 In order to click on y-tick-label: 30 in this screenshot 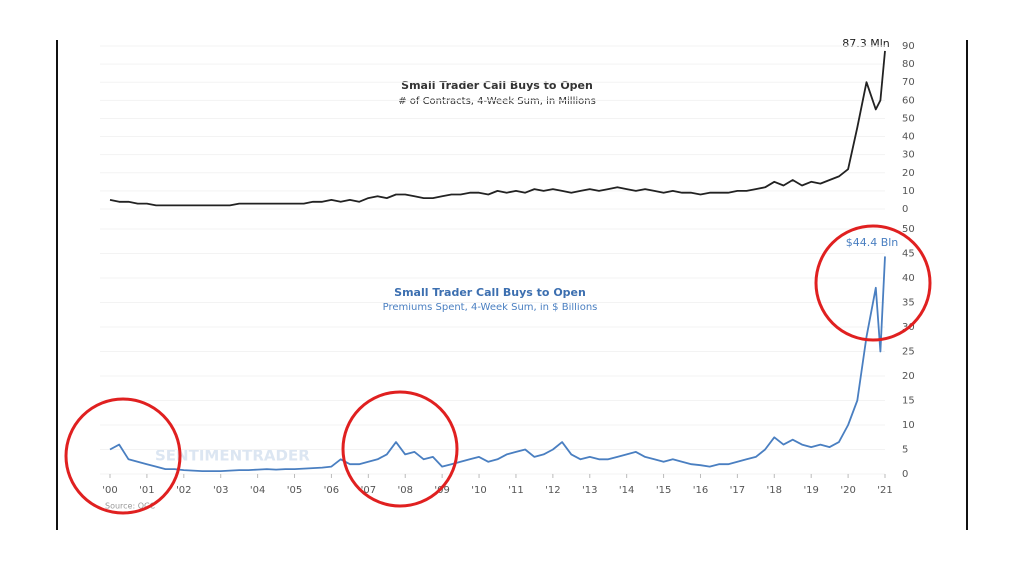, I will do `click(908, 155)`.